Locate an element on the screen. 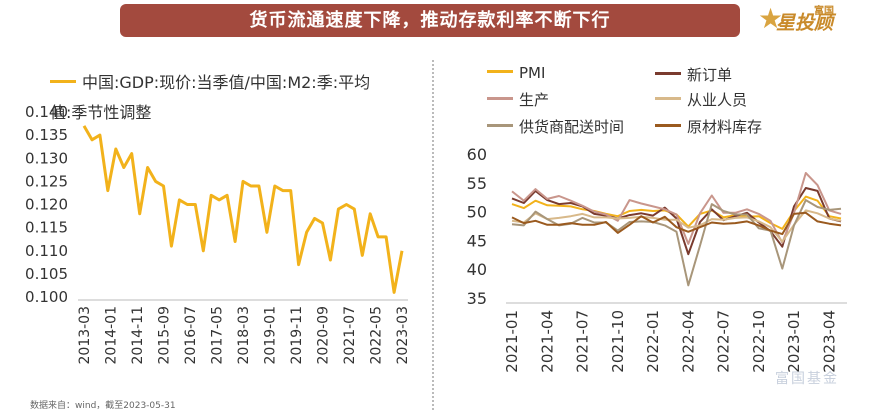 The width and height of the screenshot is (870, 413). legend-label: 生产 is located at coordinates (534, 100).